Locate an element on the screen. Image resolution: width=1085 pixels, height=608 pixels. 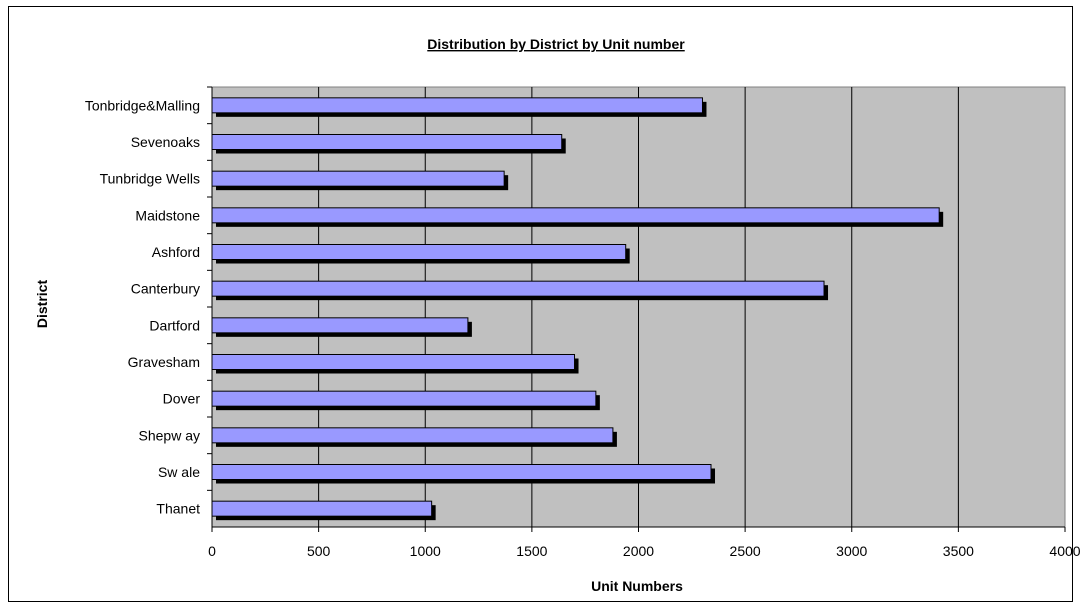
y-axis-title: District is located at coordinates (42, 304).